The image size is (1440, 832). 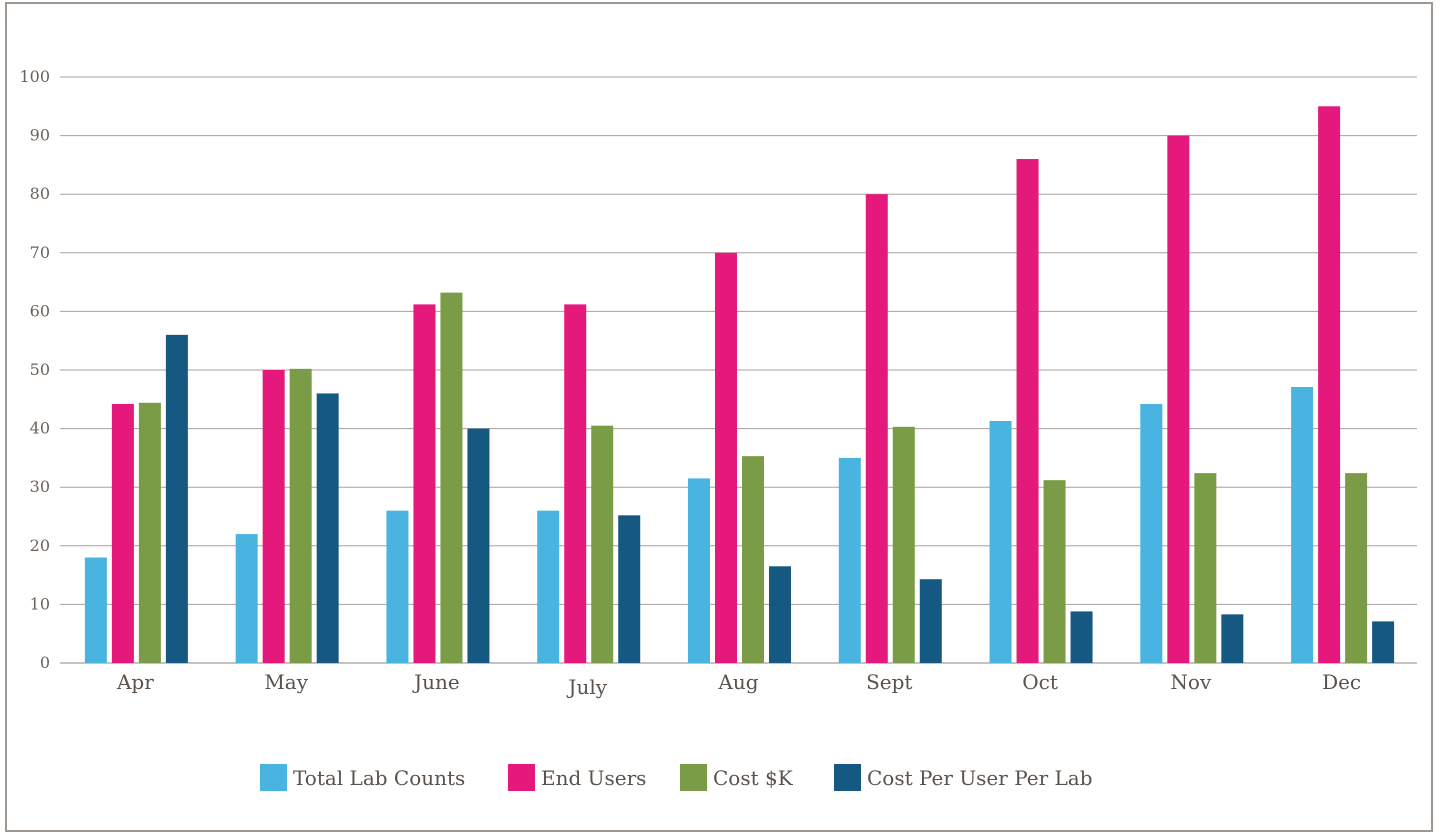 What do you see at coordinates (1205, 568) in the screenshot?
I see `bar-nov-cost-k` at bounding box center [1205, 568].